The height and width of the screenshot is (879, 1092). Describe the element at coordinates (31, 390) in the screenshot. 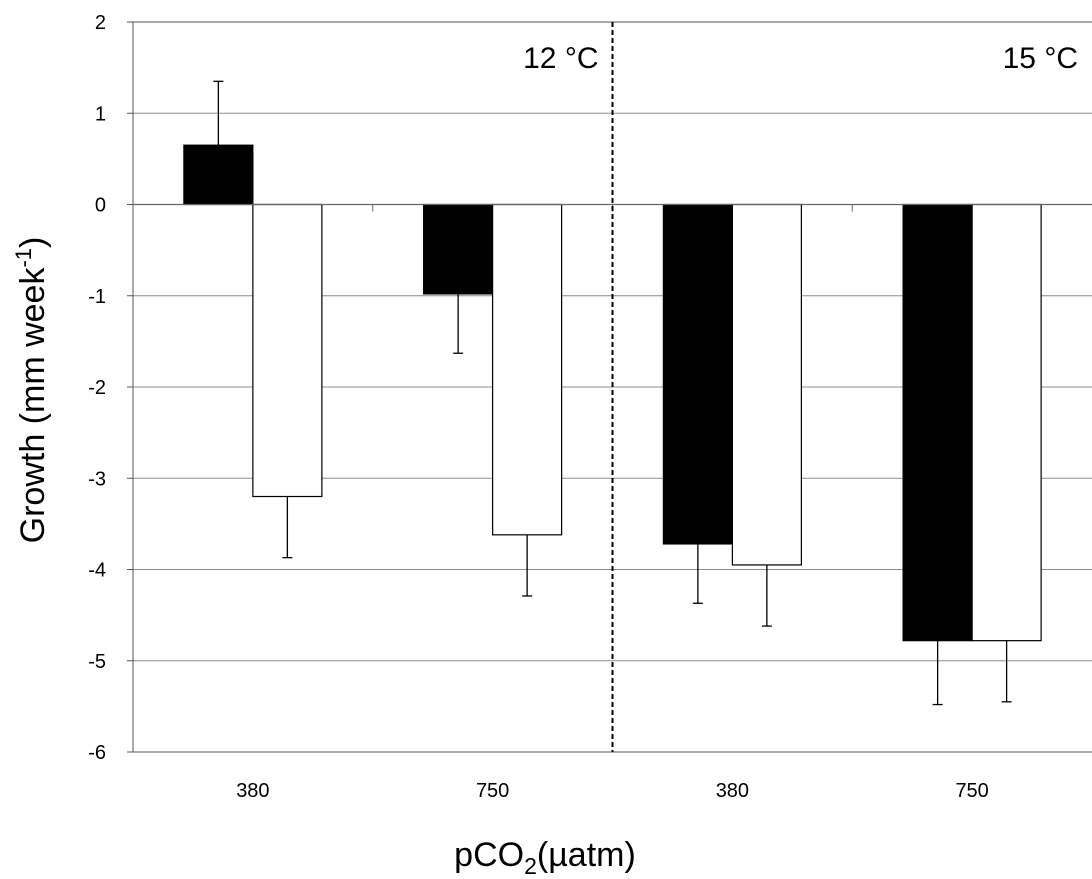

I see `y-axis-title: Growth (mm week-1)` at that location.